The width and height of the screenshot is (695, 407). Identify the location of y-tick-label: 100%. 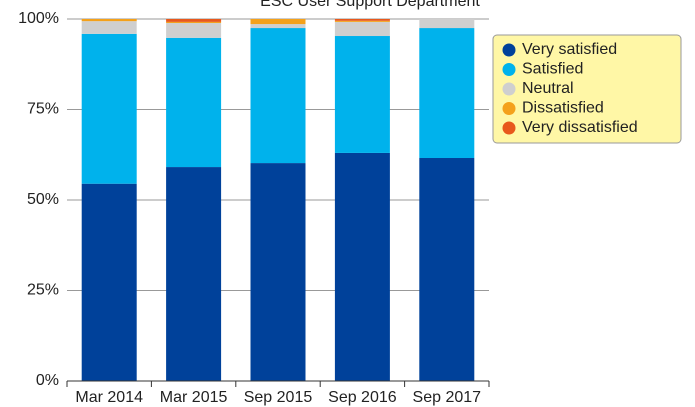
(38, 18).